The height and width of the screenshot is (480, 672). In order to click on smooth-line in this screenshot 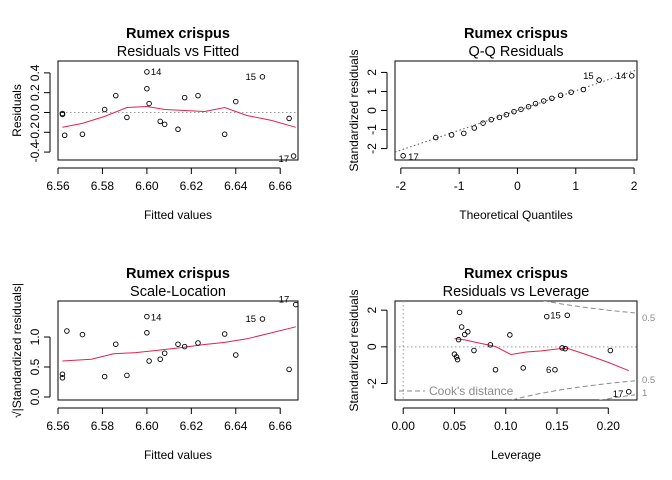, I will do `click(179, 116)`.